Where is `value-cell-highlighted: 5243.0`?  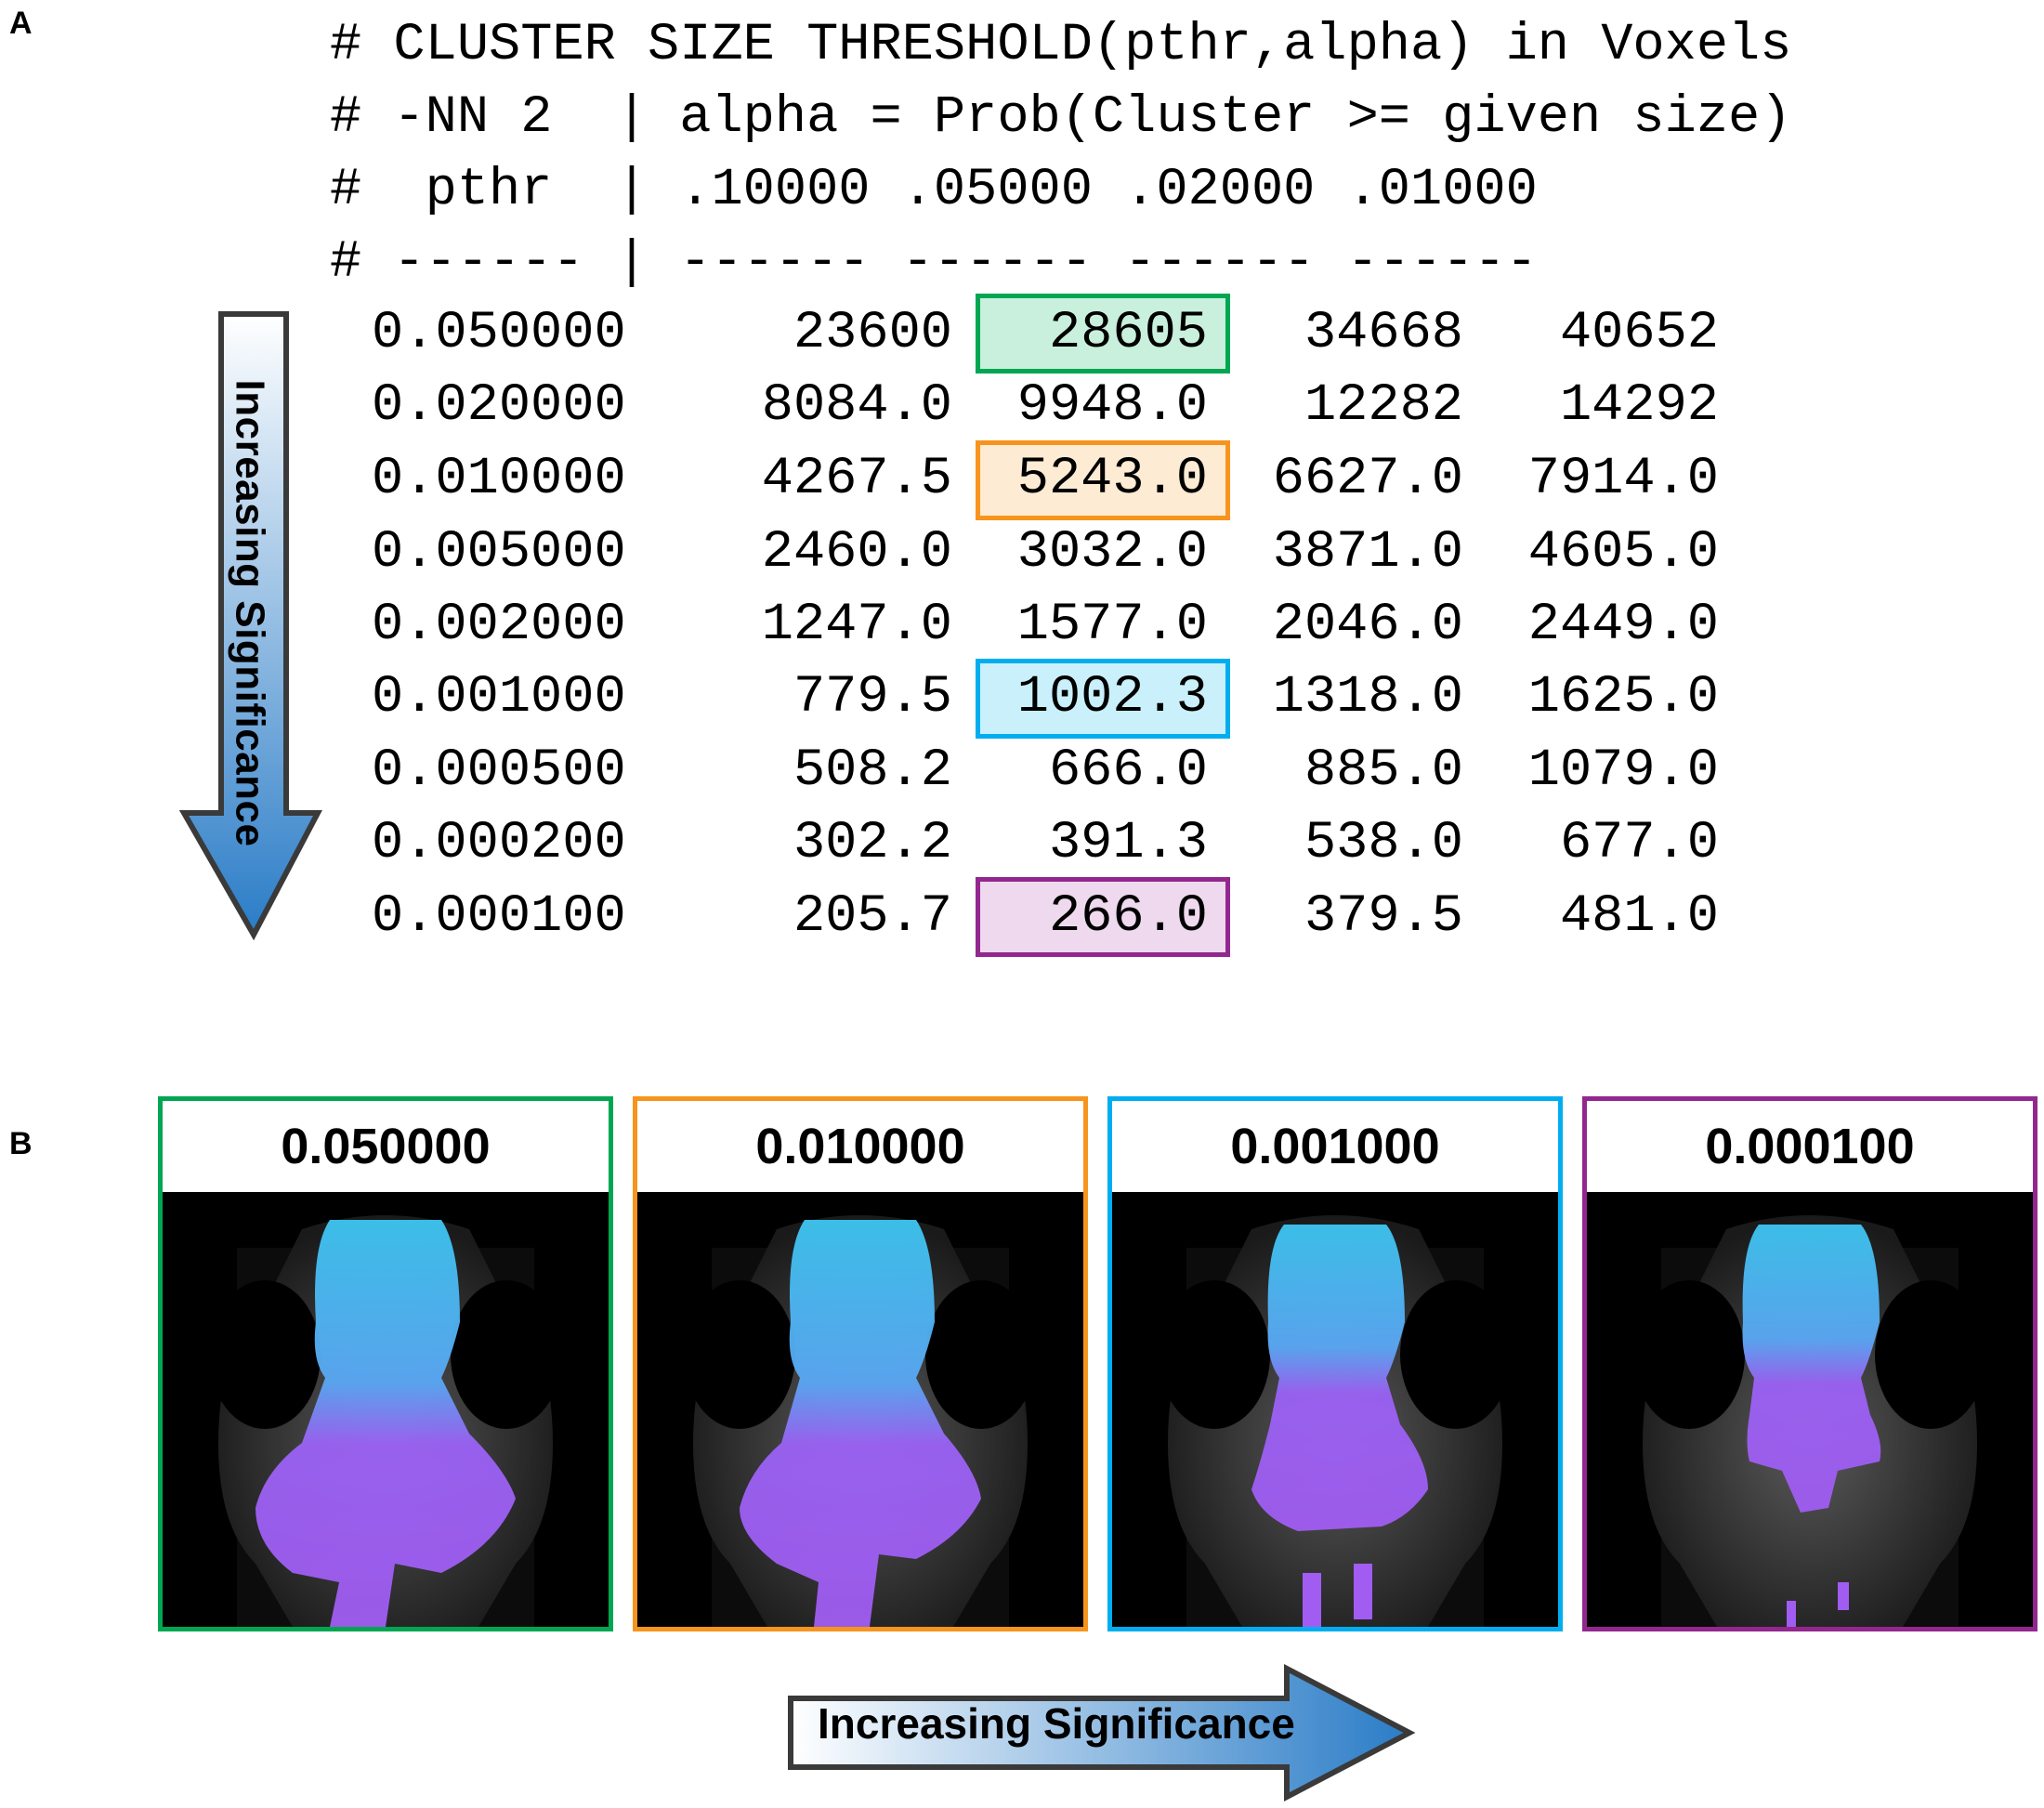 value-cell-highlighted: 5243.0 is located at coordinates (1112, 479).